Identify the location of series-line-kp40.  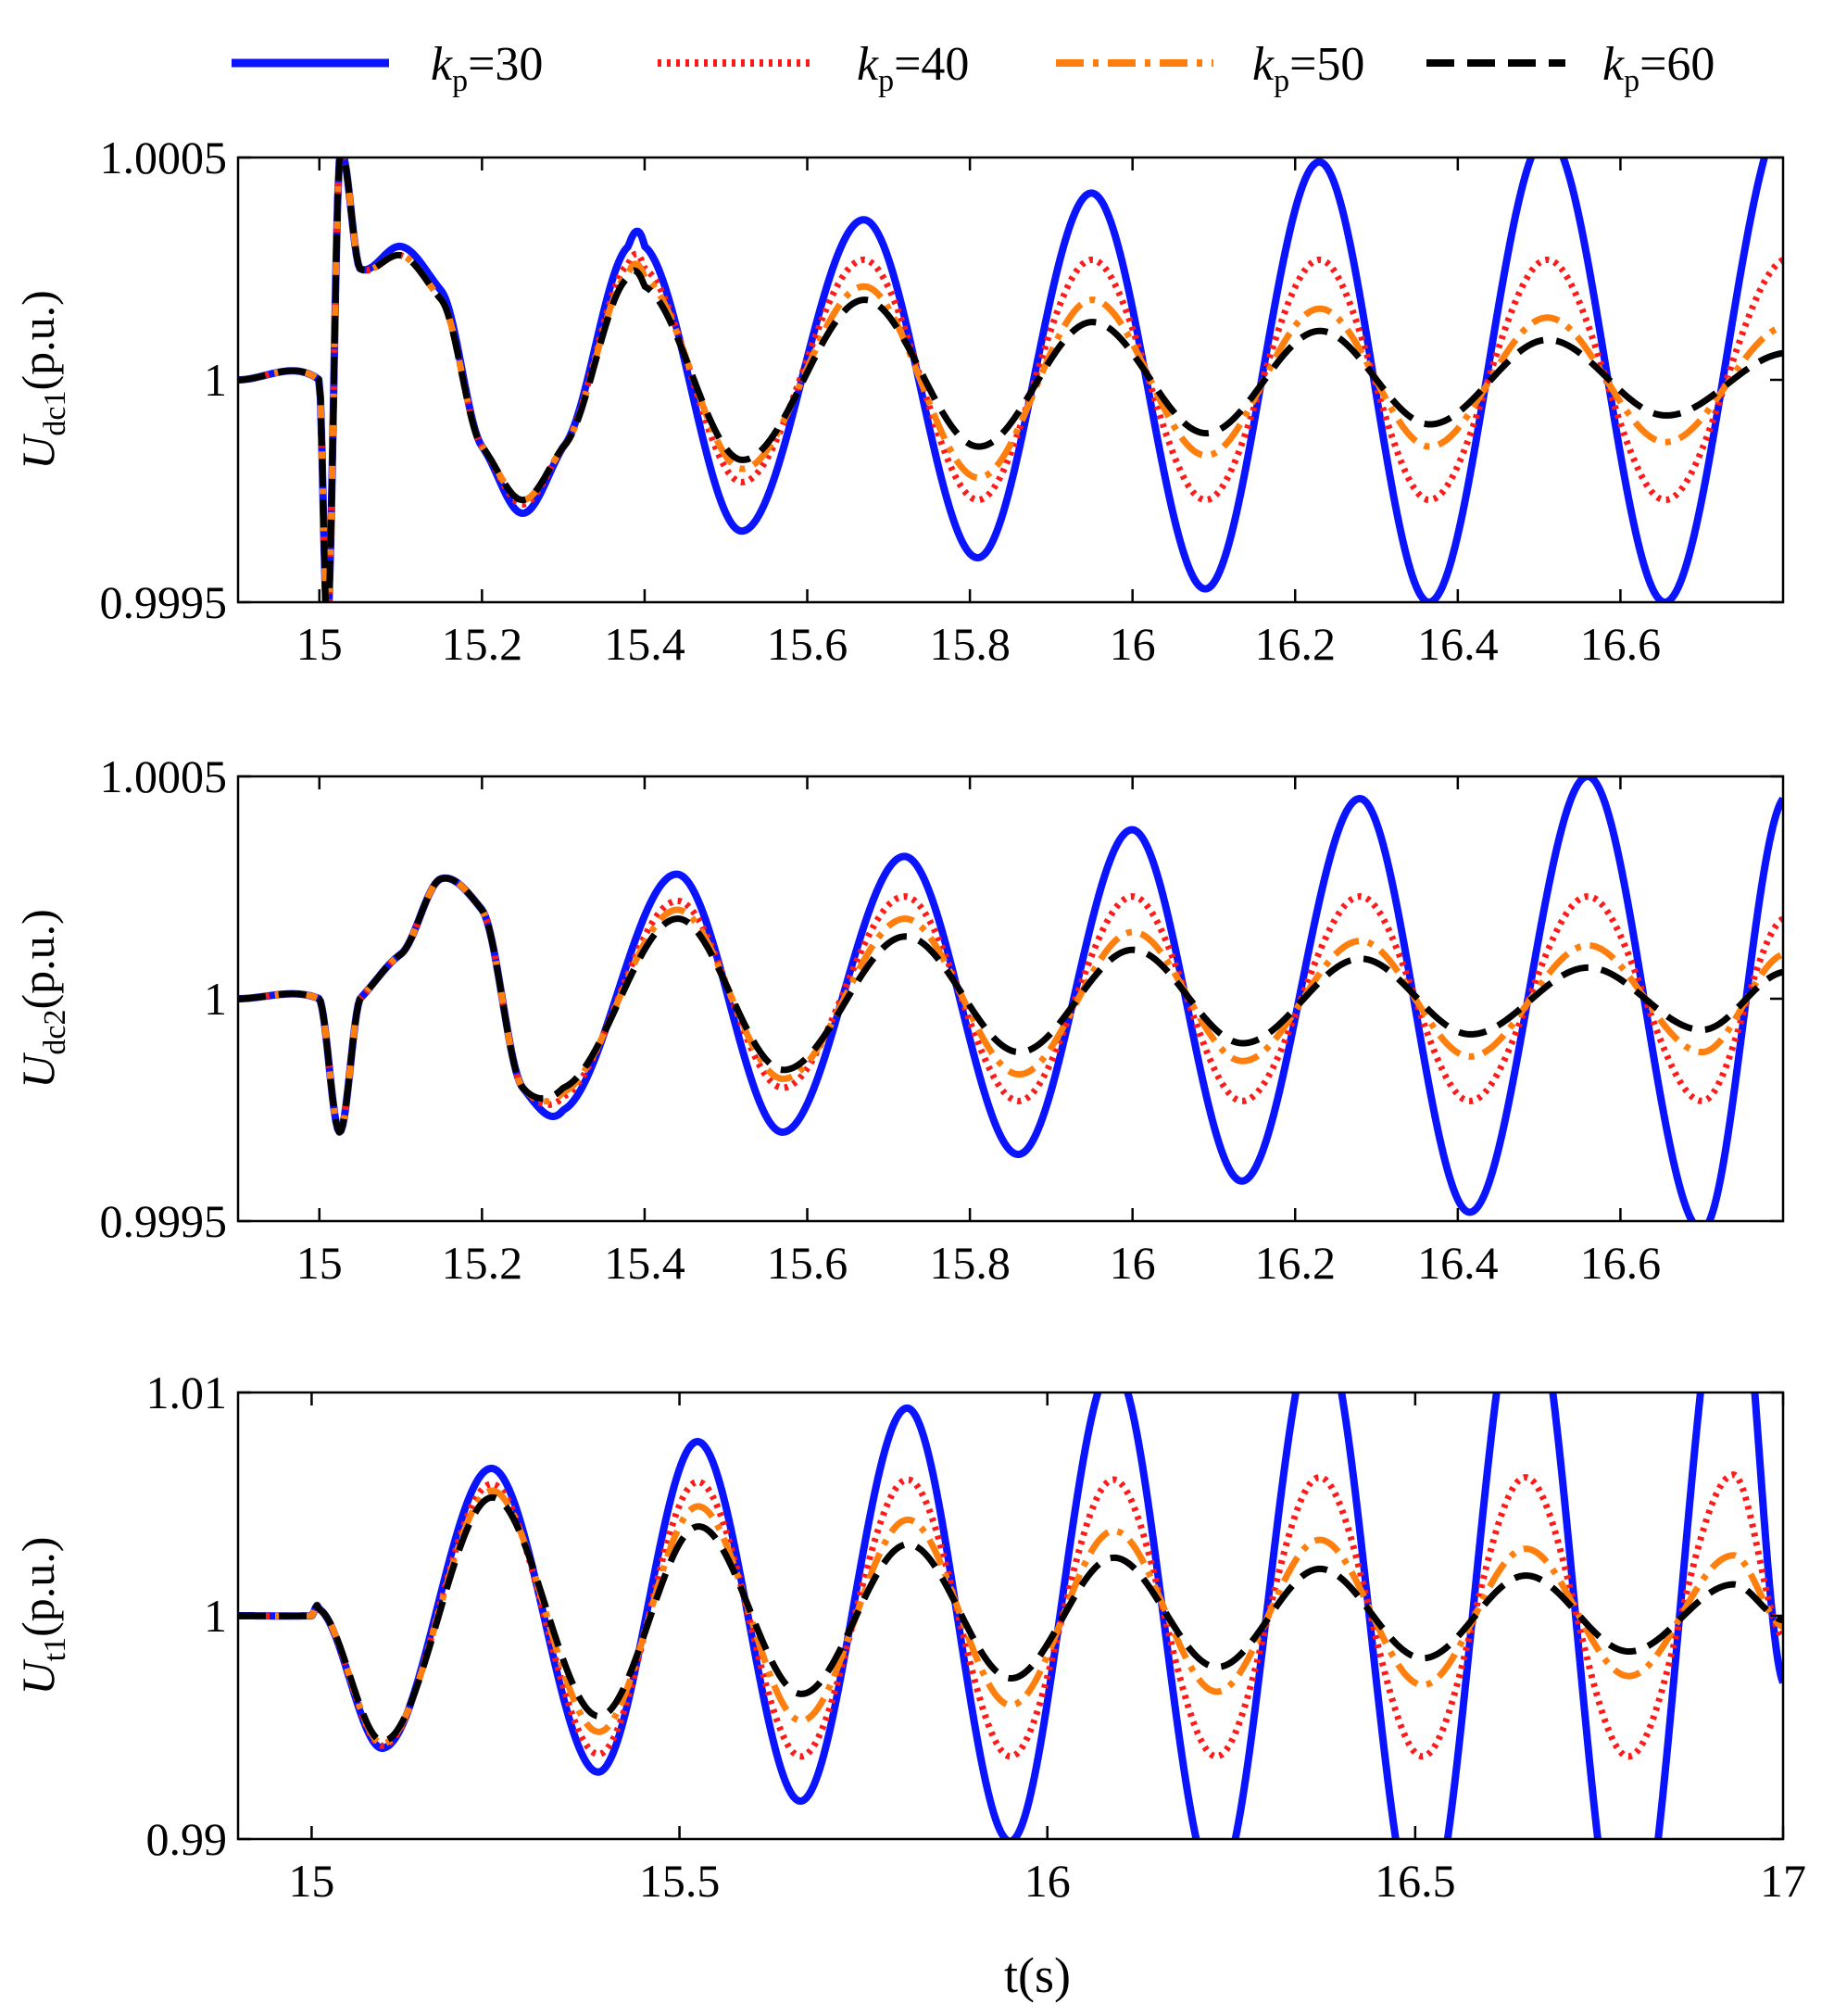
(1010, 1615).